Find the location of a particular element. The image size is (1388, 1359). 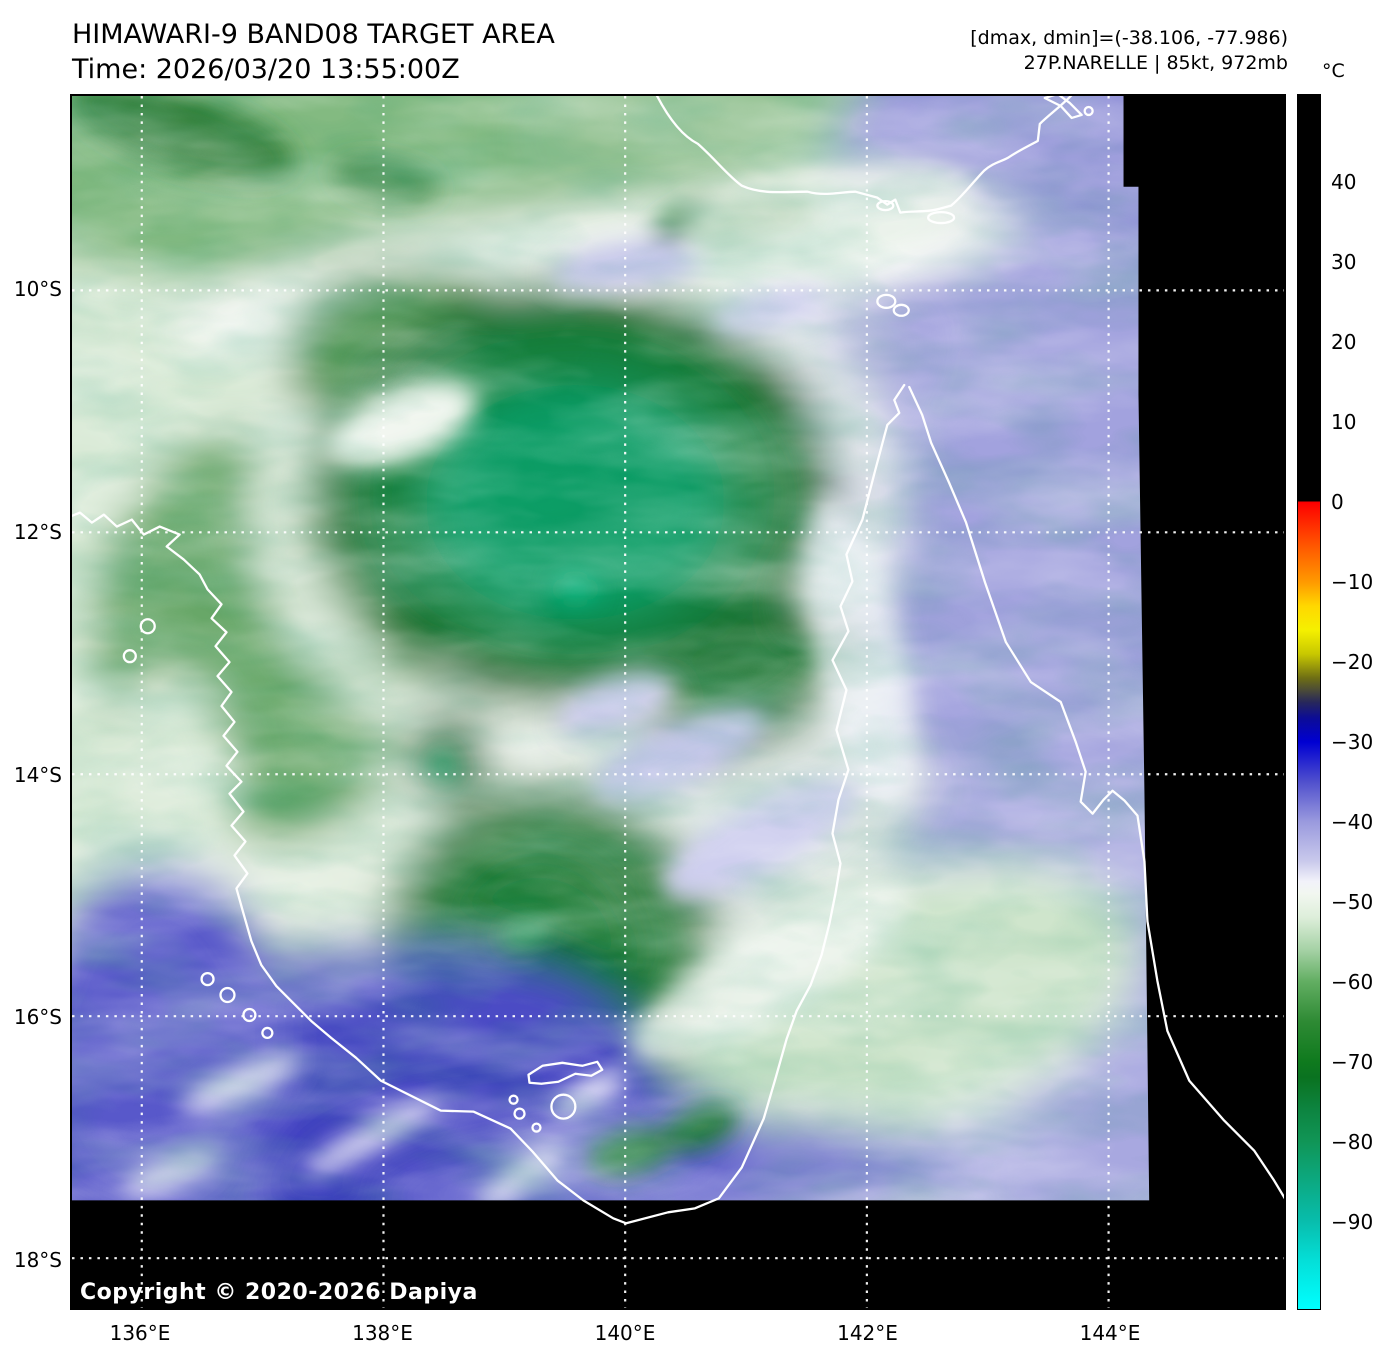

colorbar-tick-label: −40 is located at coordinates (1352, 822).